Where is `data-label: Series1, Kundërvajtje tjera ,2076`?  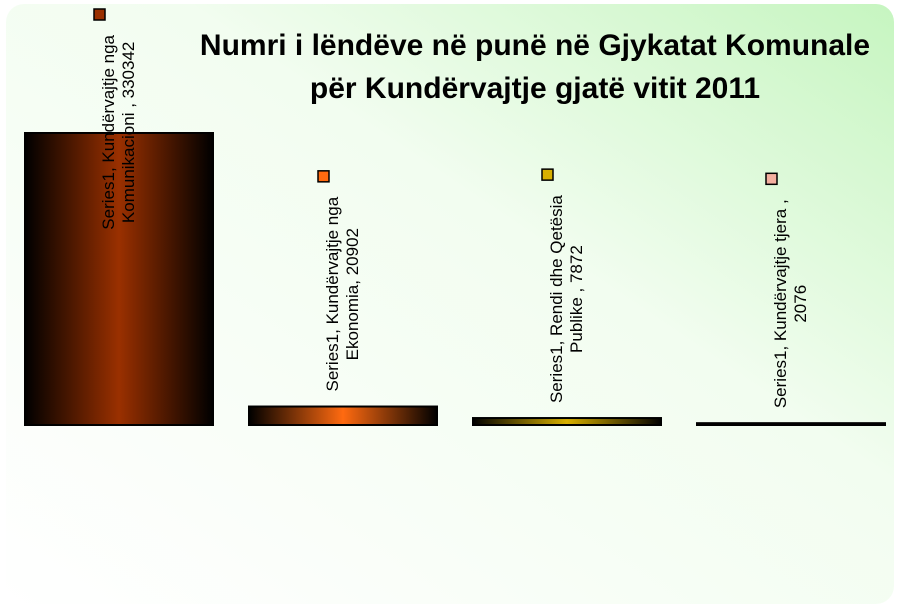 data-label: Series1, Kundërvajtje tjera ,2076 is located at coordinates (790, 303).